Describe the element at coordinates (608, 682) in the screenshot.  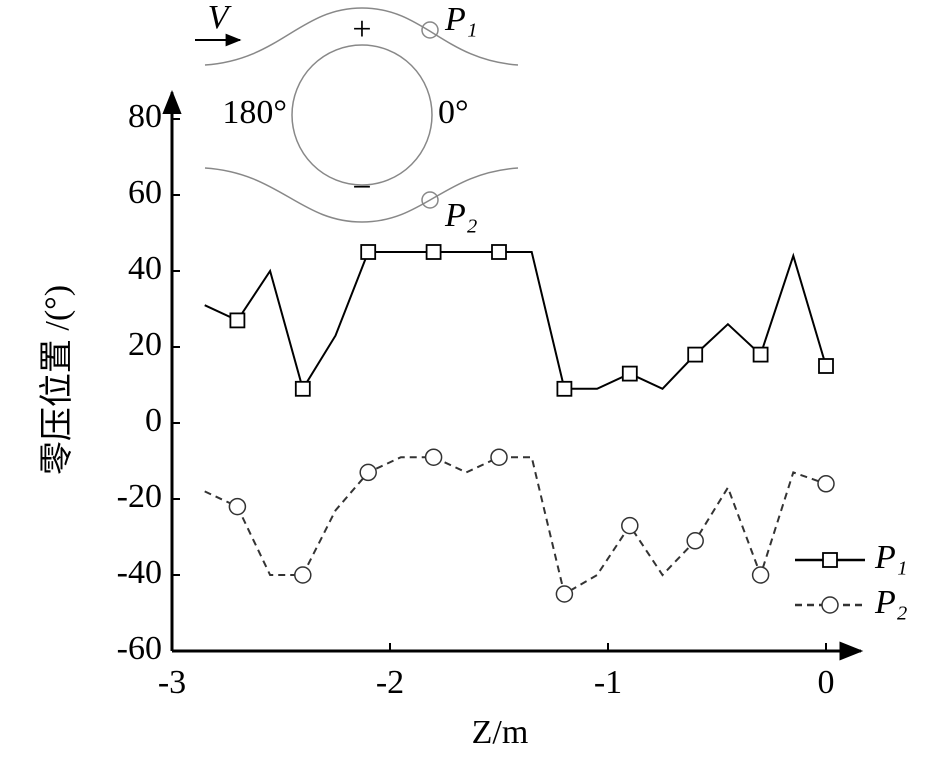
I see `x-tick-label: -1` at that location.